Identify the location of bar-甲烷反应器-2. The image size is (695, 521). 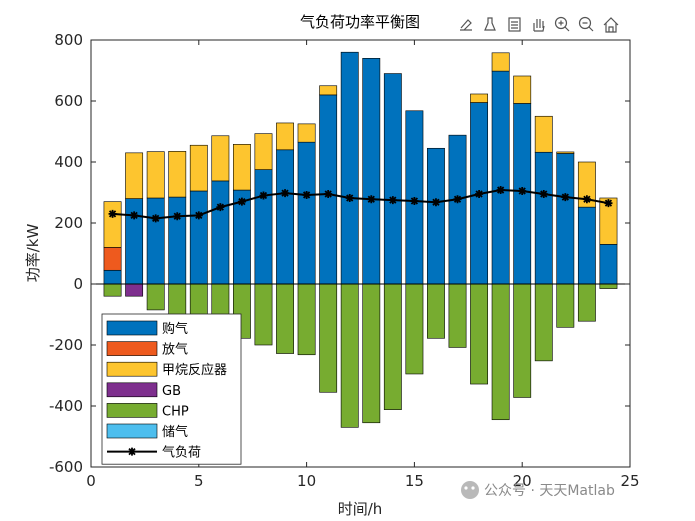
(134, 175).